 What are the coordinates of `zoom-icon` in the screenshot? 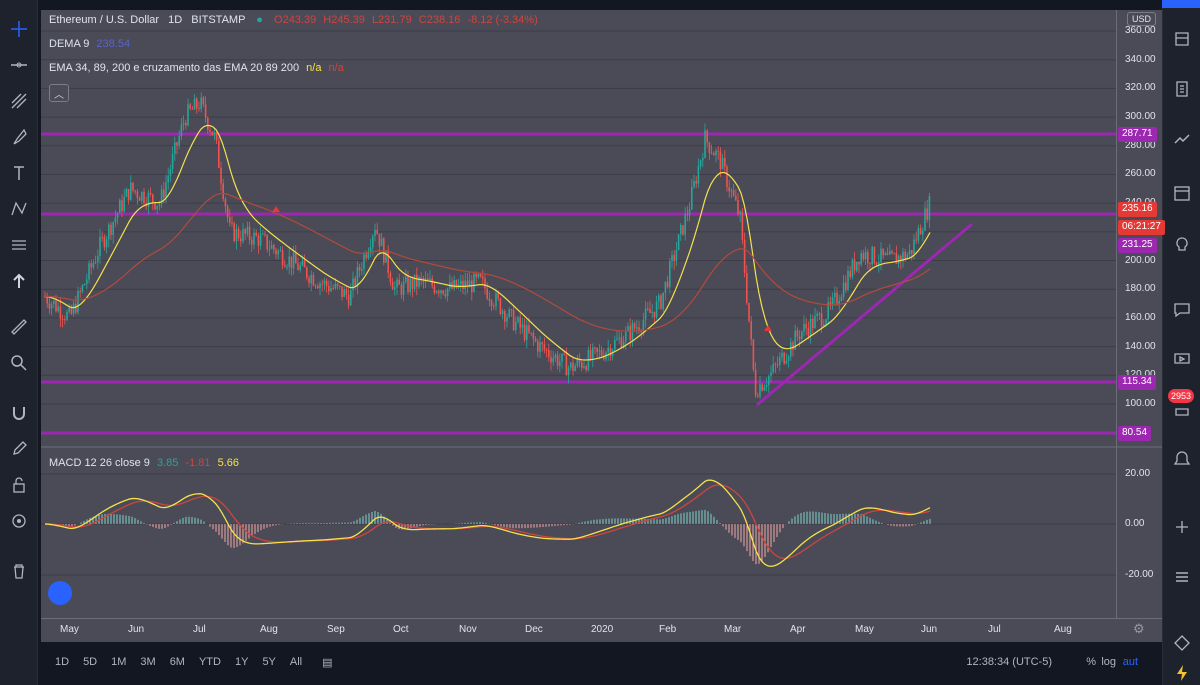 It's located at (19, 363).